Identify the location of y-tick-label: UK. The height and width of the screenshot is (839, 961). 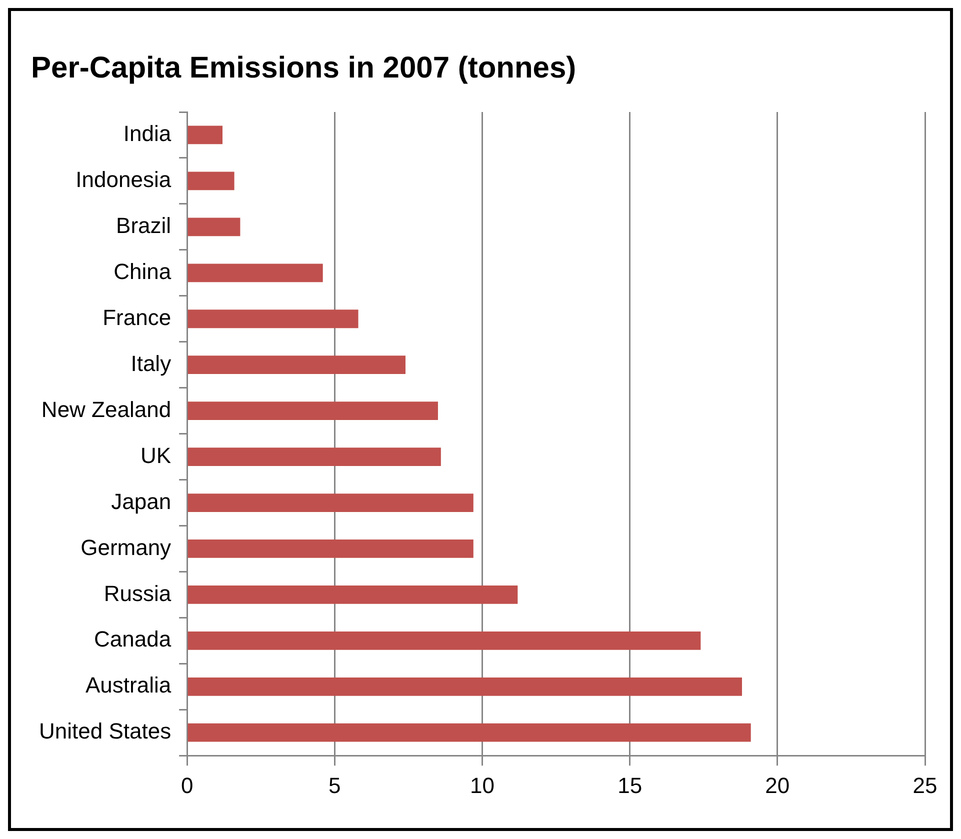
(156, 455).